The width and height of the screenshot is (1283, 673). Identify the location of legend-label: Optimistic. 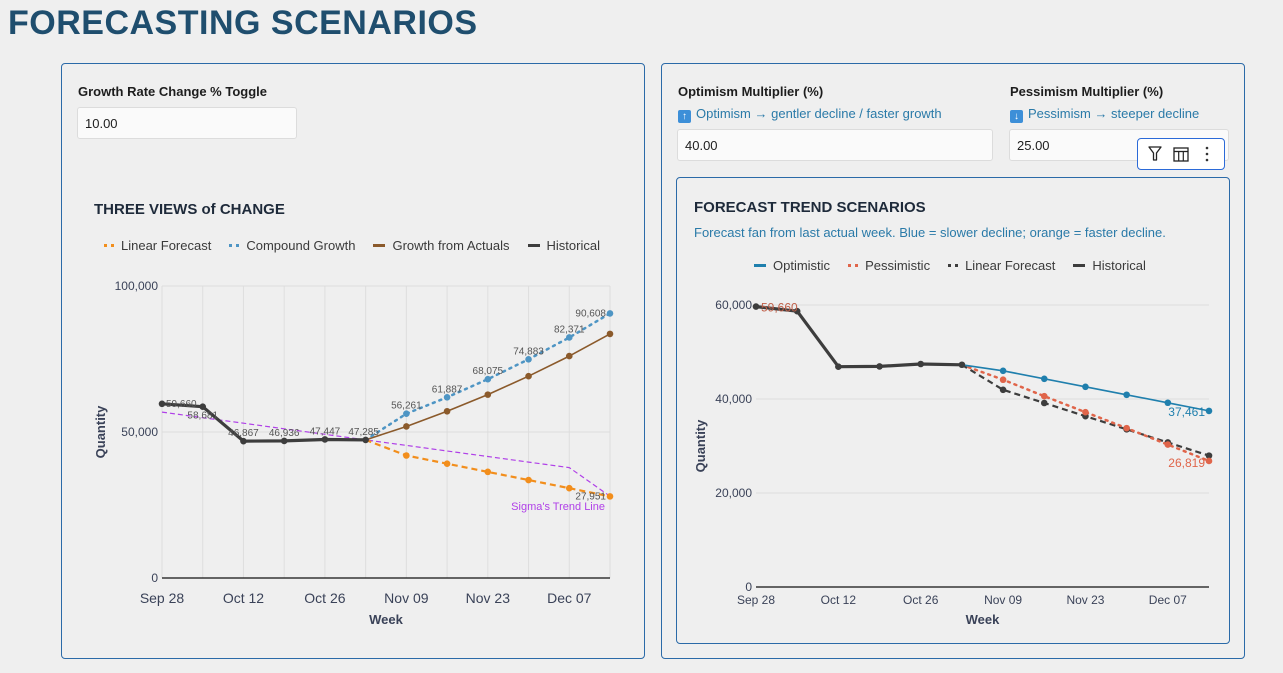
(802, 265).